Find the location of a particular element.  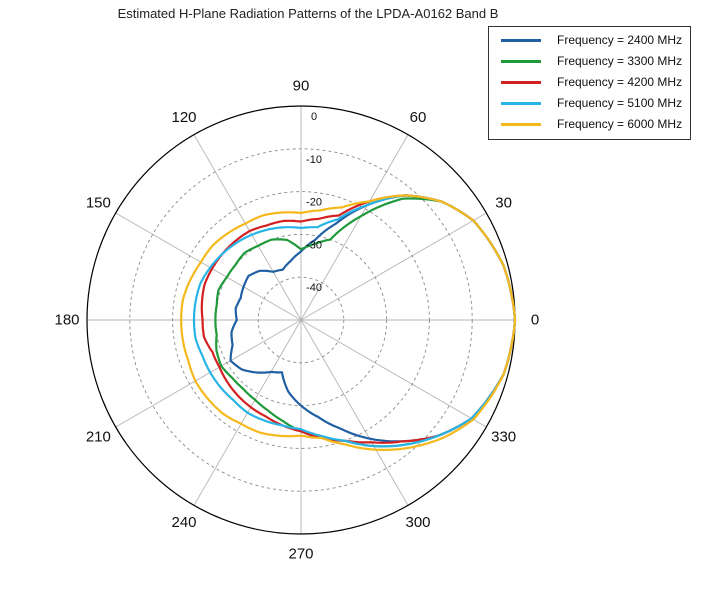

angle-tick-270: 270 is located at coordinates (300, 554).